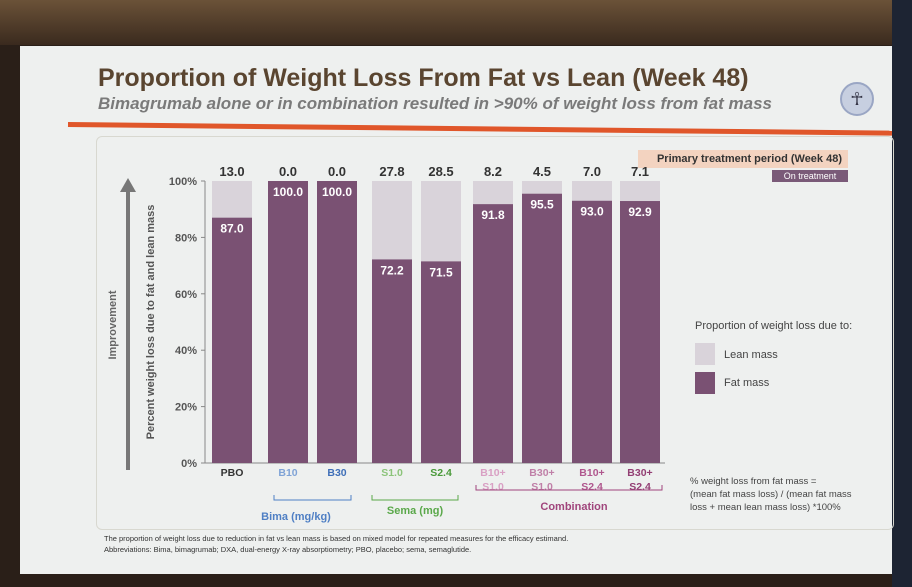 This screenshot has width=912, height=587. What do you see at coordinates (113, 324) in the screenshot?
I see `improvement-label: Improvement` at bounding box center [113, 324].